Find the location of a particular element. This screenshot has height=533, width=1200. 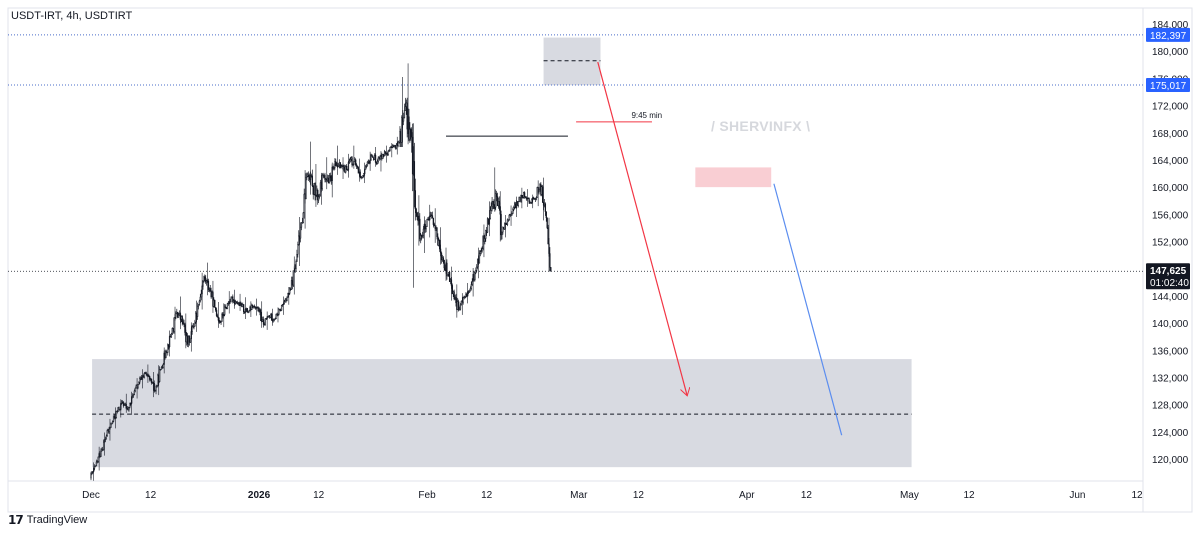

x-tick-label: Apr is located at coordinates (747, 495).